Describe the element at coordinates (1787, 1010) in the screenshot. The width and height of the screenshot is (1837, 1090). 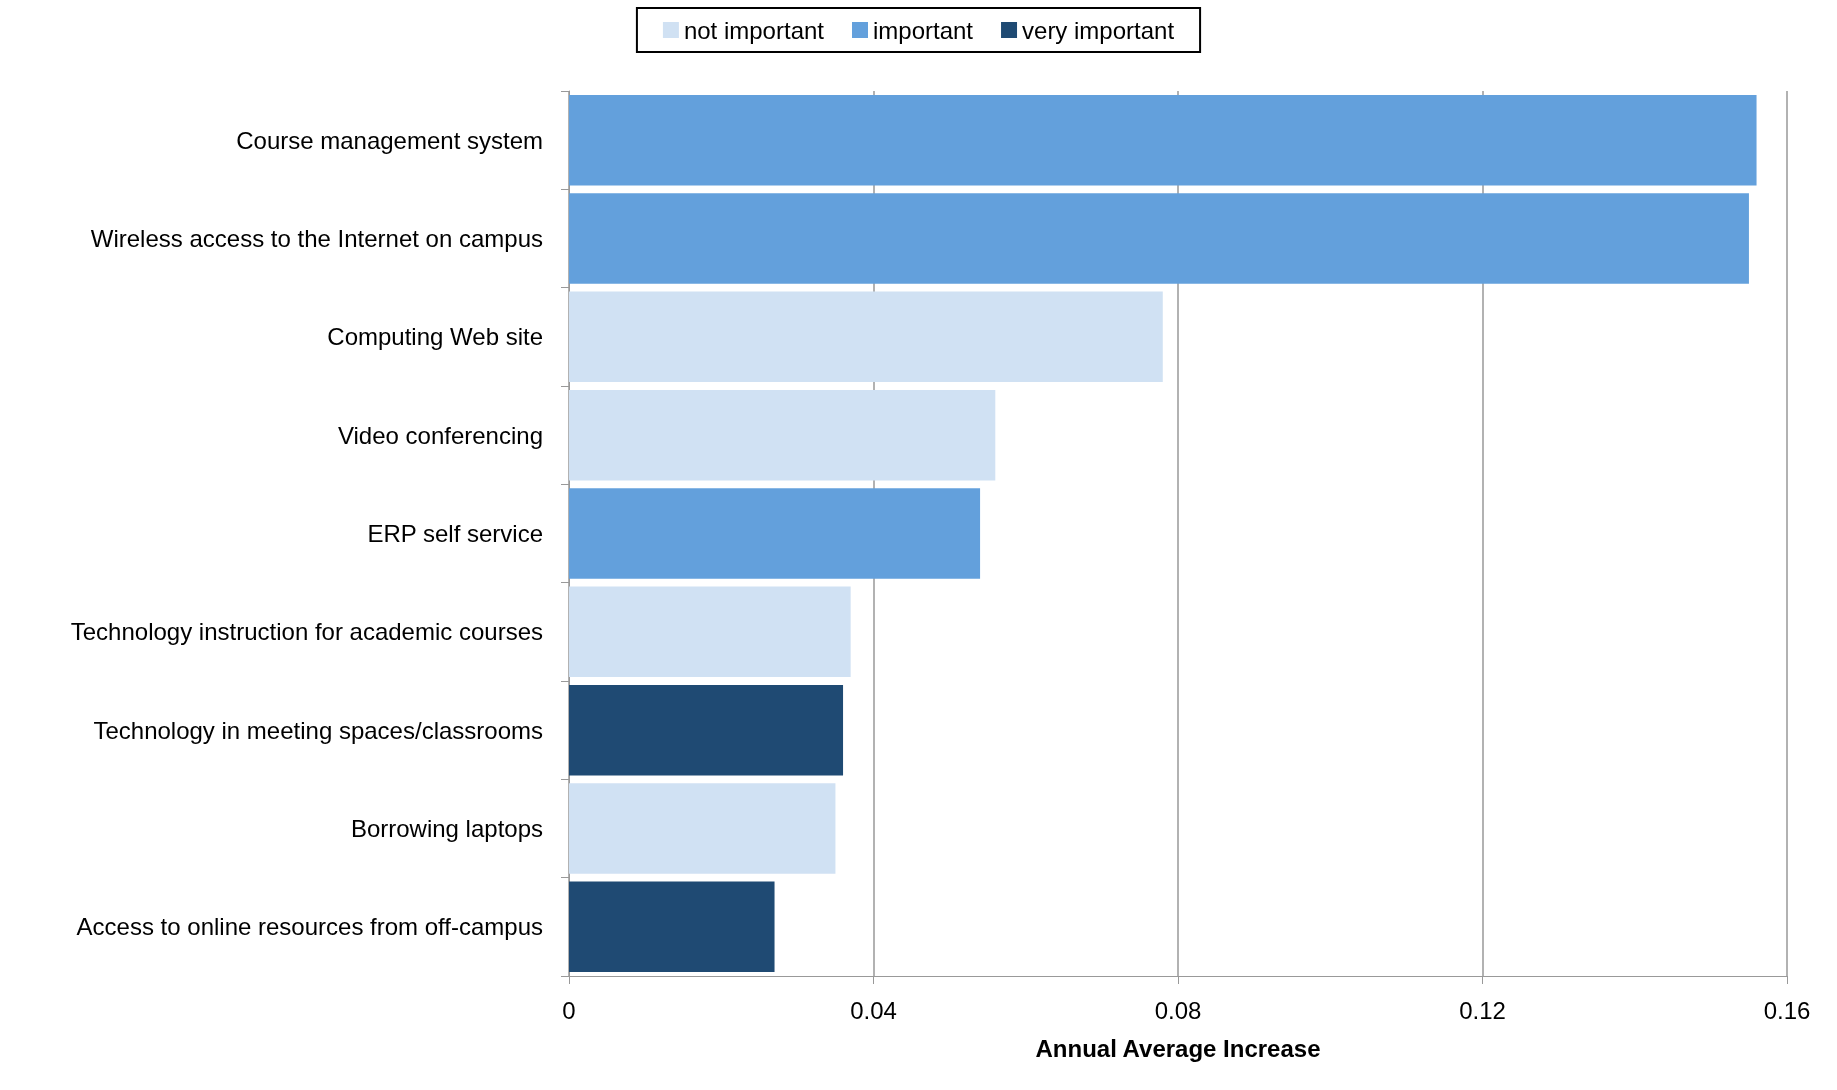
I see `x-tick-label: 0.16` at that location.